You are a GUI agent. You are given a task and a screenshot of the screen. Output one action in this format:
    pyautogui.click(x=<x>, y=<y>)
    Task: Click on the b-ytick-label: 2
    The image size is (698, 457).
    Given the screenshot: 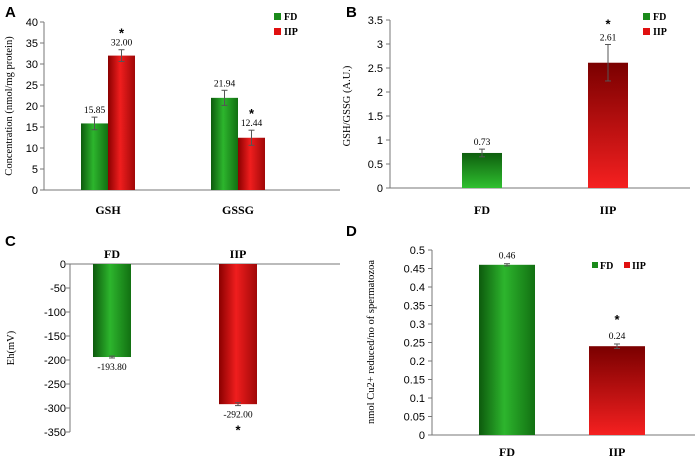 What is the action you would take?
    pyautogui.click(x=380, y=93)
    